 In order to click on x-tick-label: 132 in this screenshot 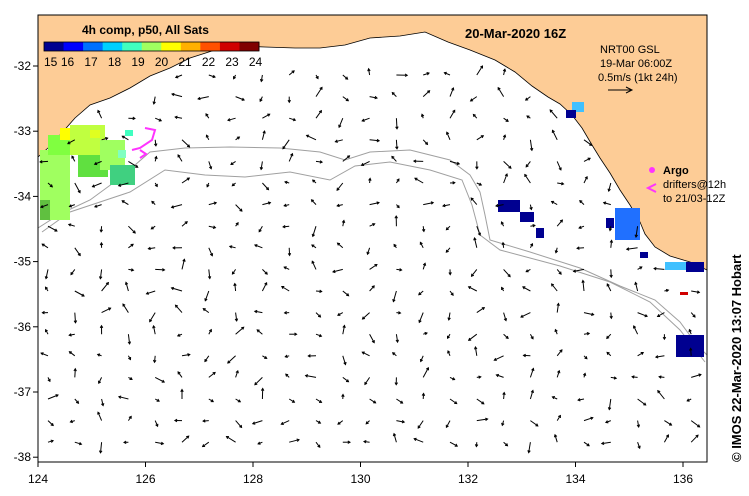, I will do `click(468, 479)`.